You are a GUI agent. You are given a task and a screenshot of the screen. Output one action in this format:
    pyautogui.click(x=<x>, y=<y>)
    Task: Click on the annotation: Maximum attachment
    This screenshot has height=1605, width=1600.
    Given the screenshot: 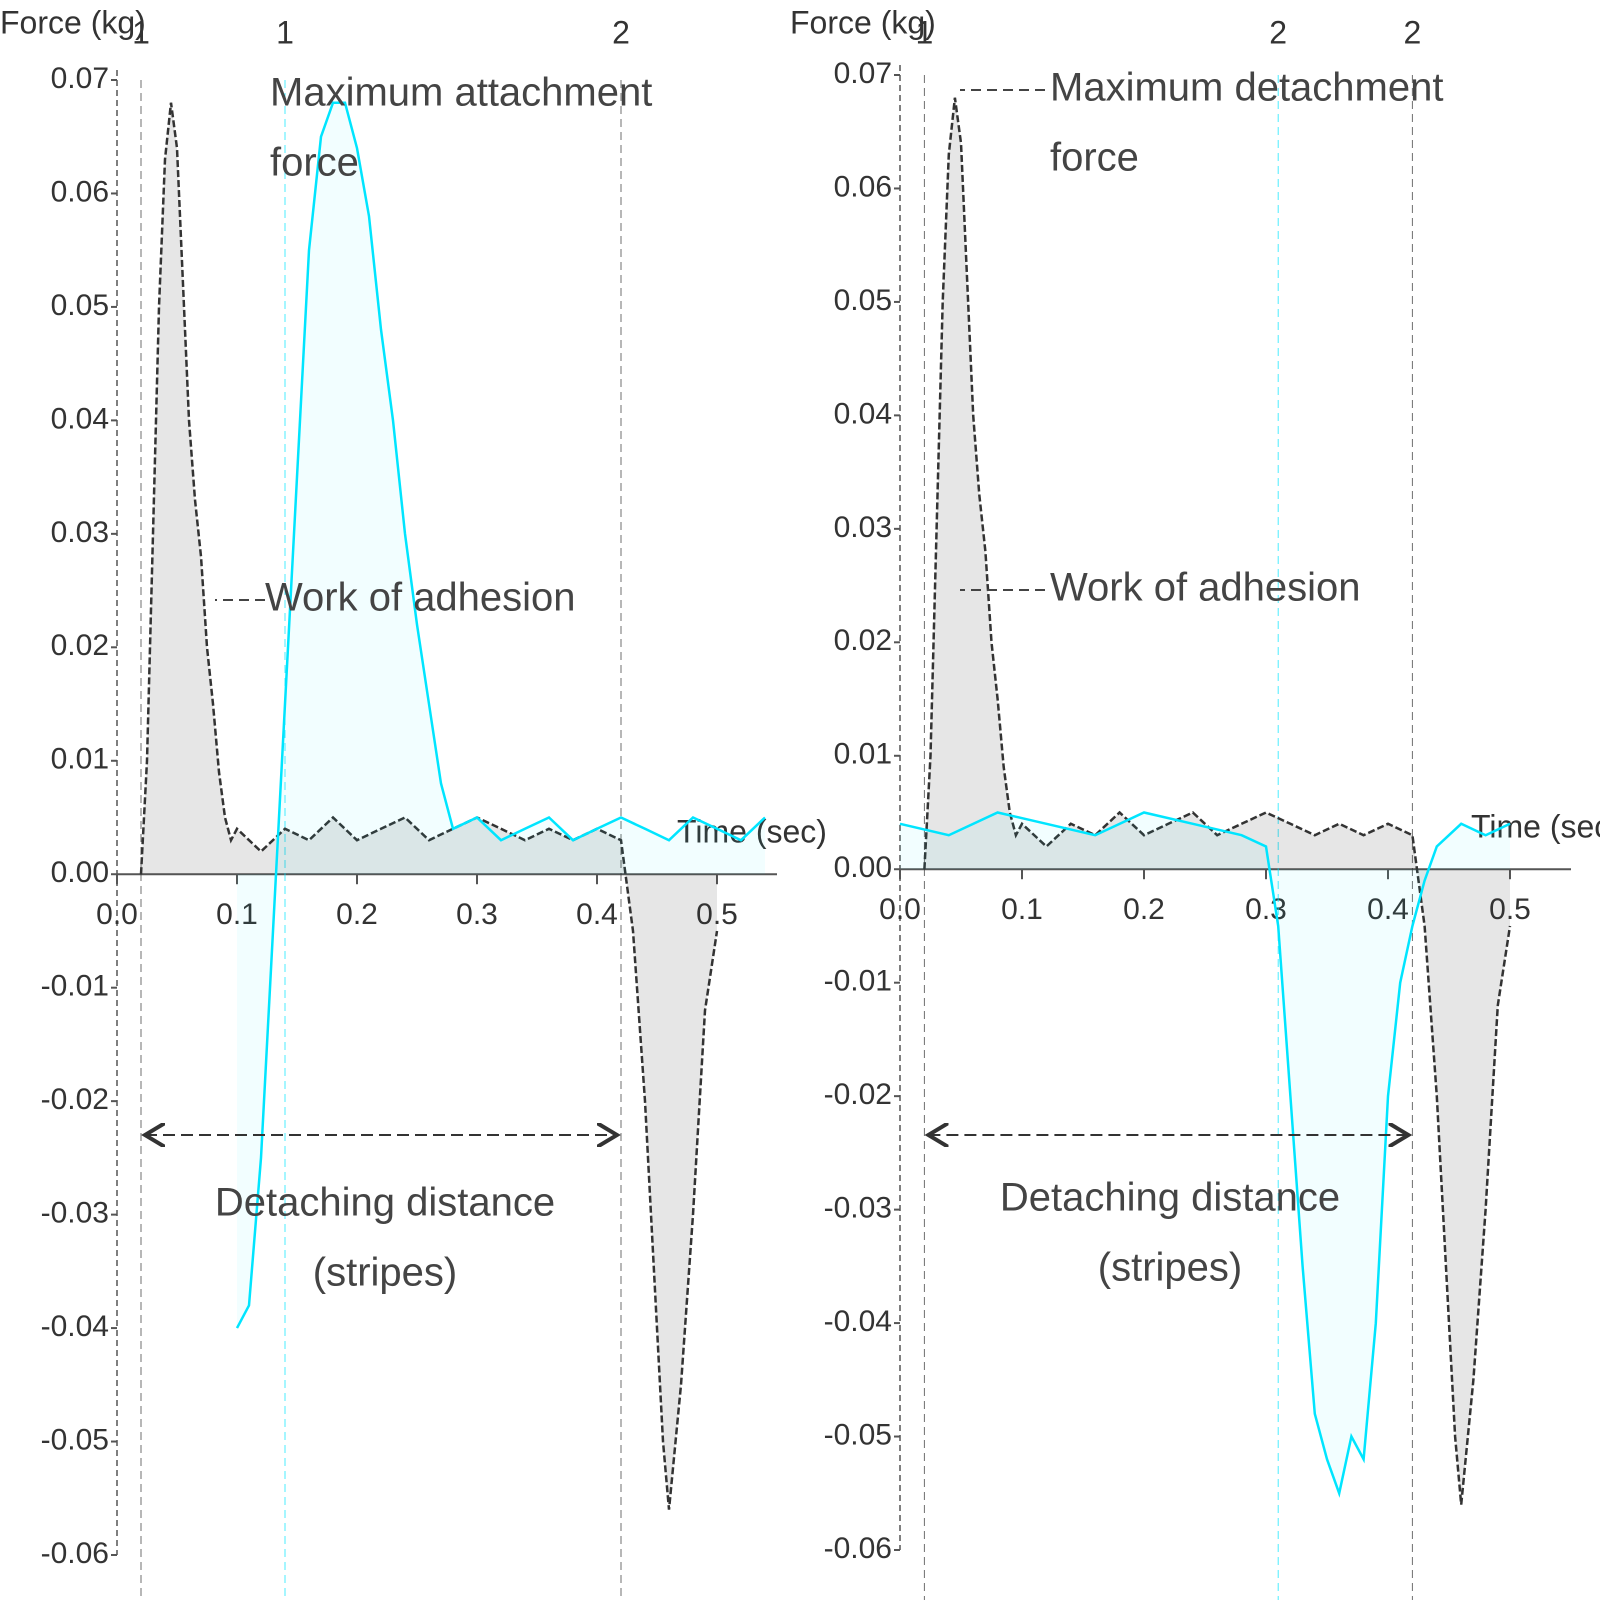 What is the action you would take?
    pyautogui.click(x=461, y=93)
    